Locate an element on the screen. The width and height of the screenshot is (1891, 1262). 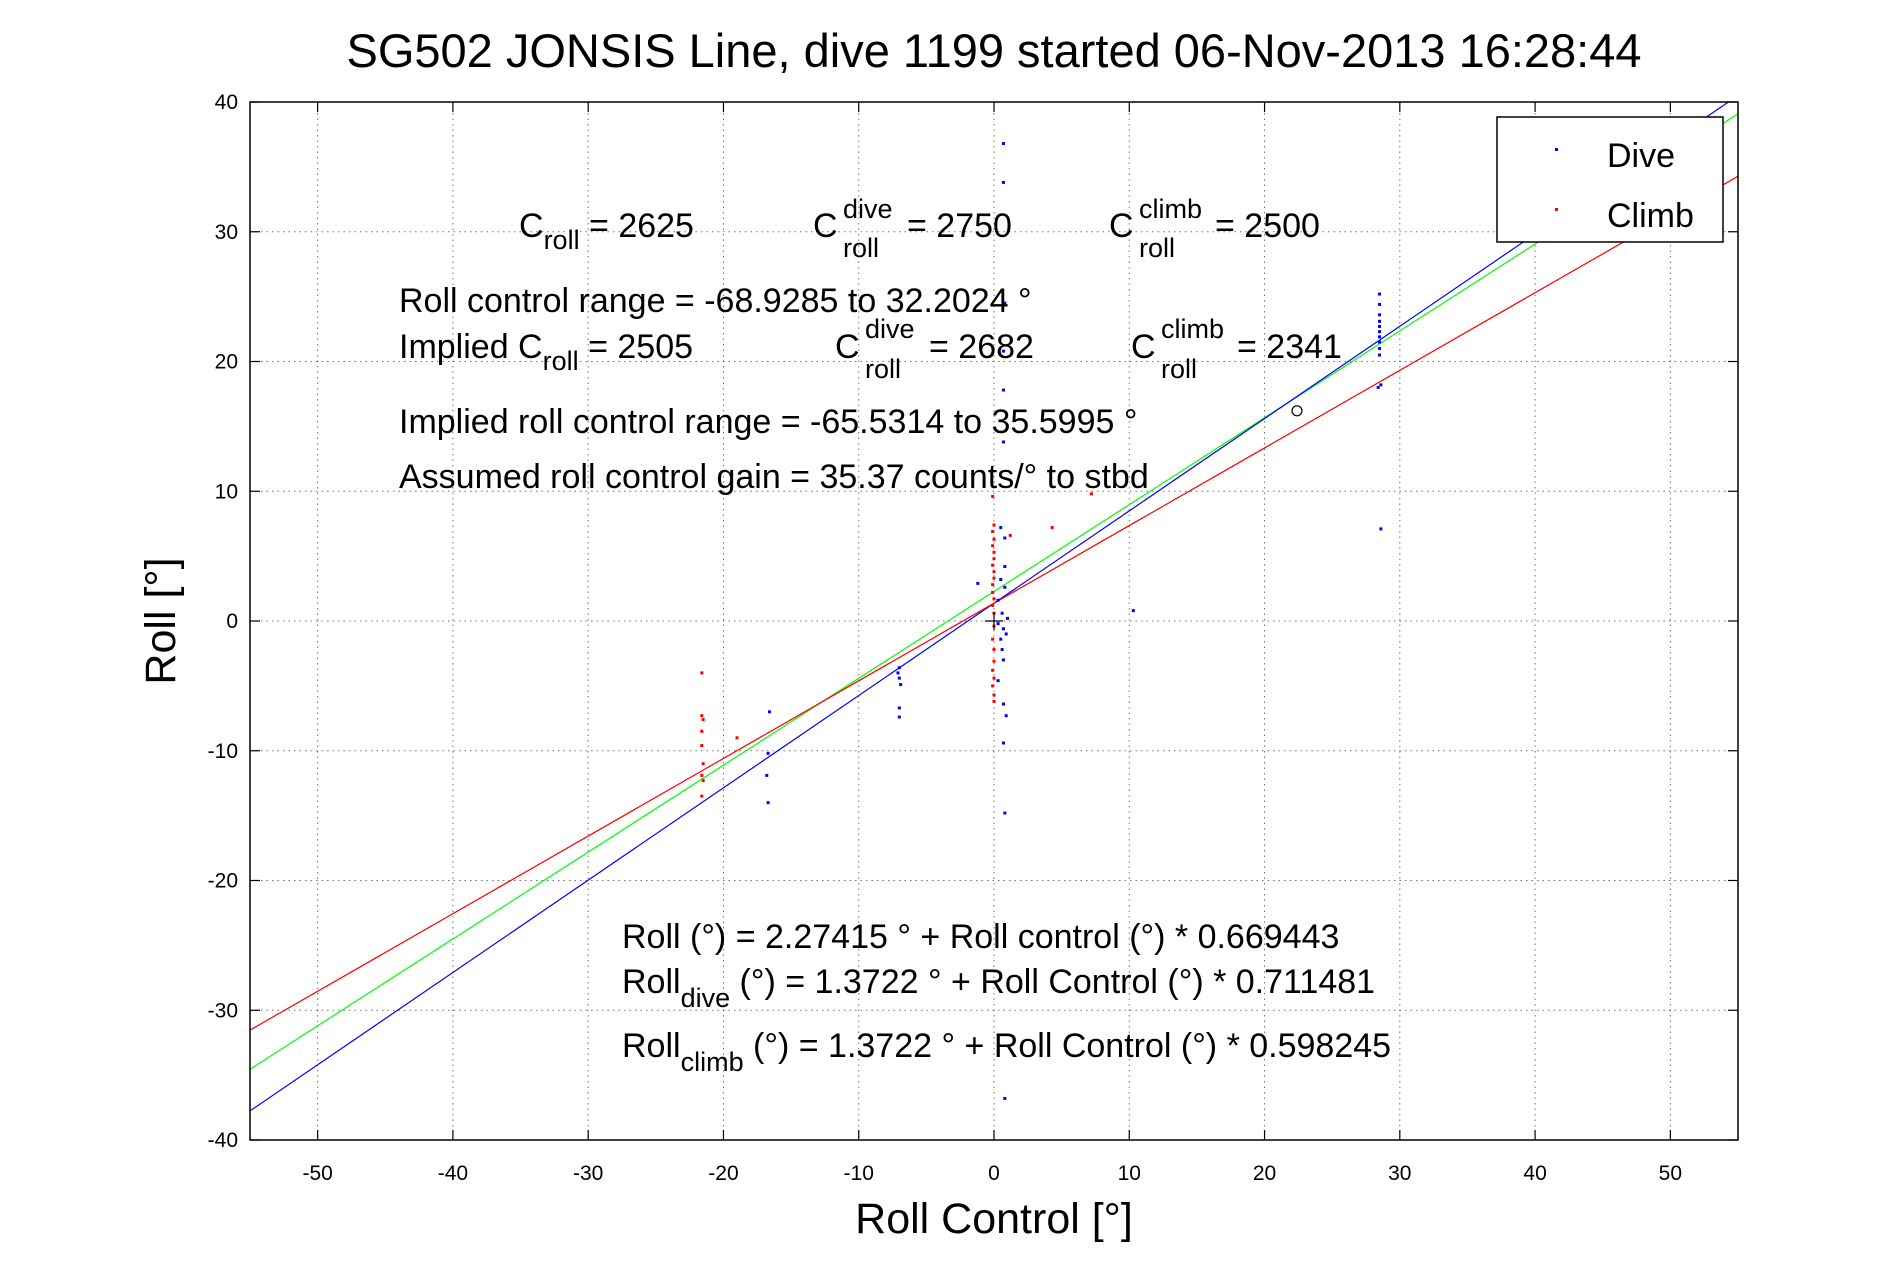
implied-c-roll-climb-annotation: C climb roll = 2341 is located at coordinates (1236, 349).